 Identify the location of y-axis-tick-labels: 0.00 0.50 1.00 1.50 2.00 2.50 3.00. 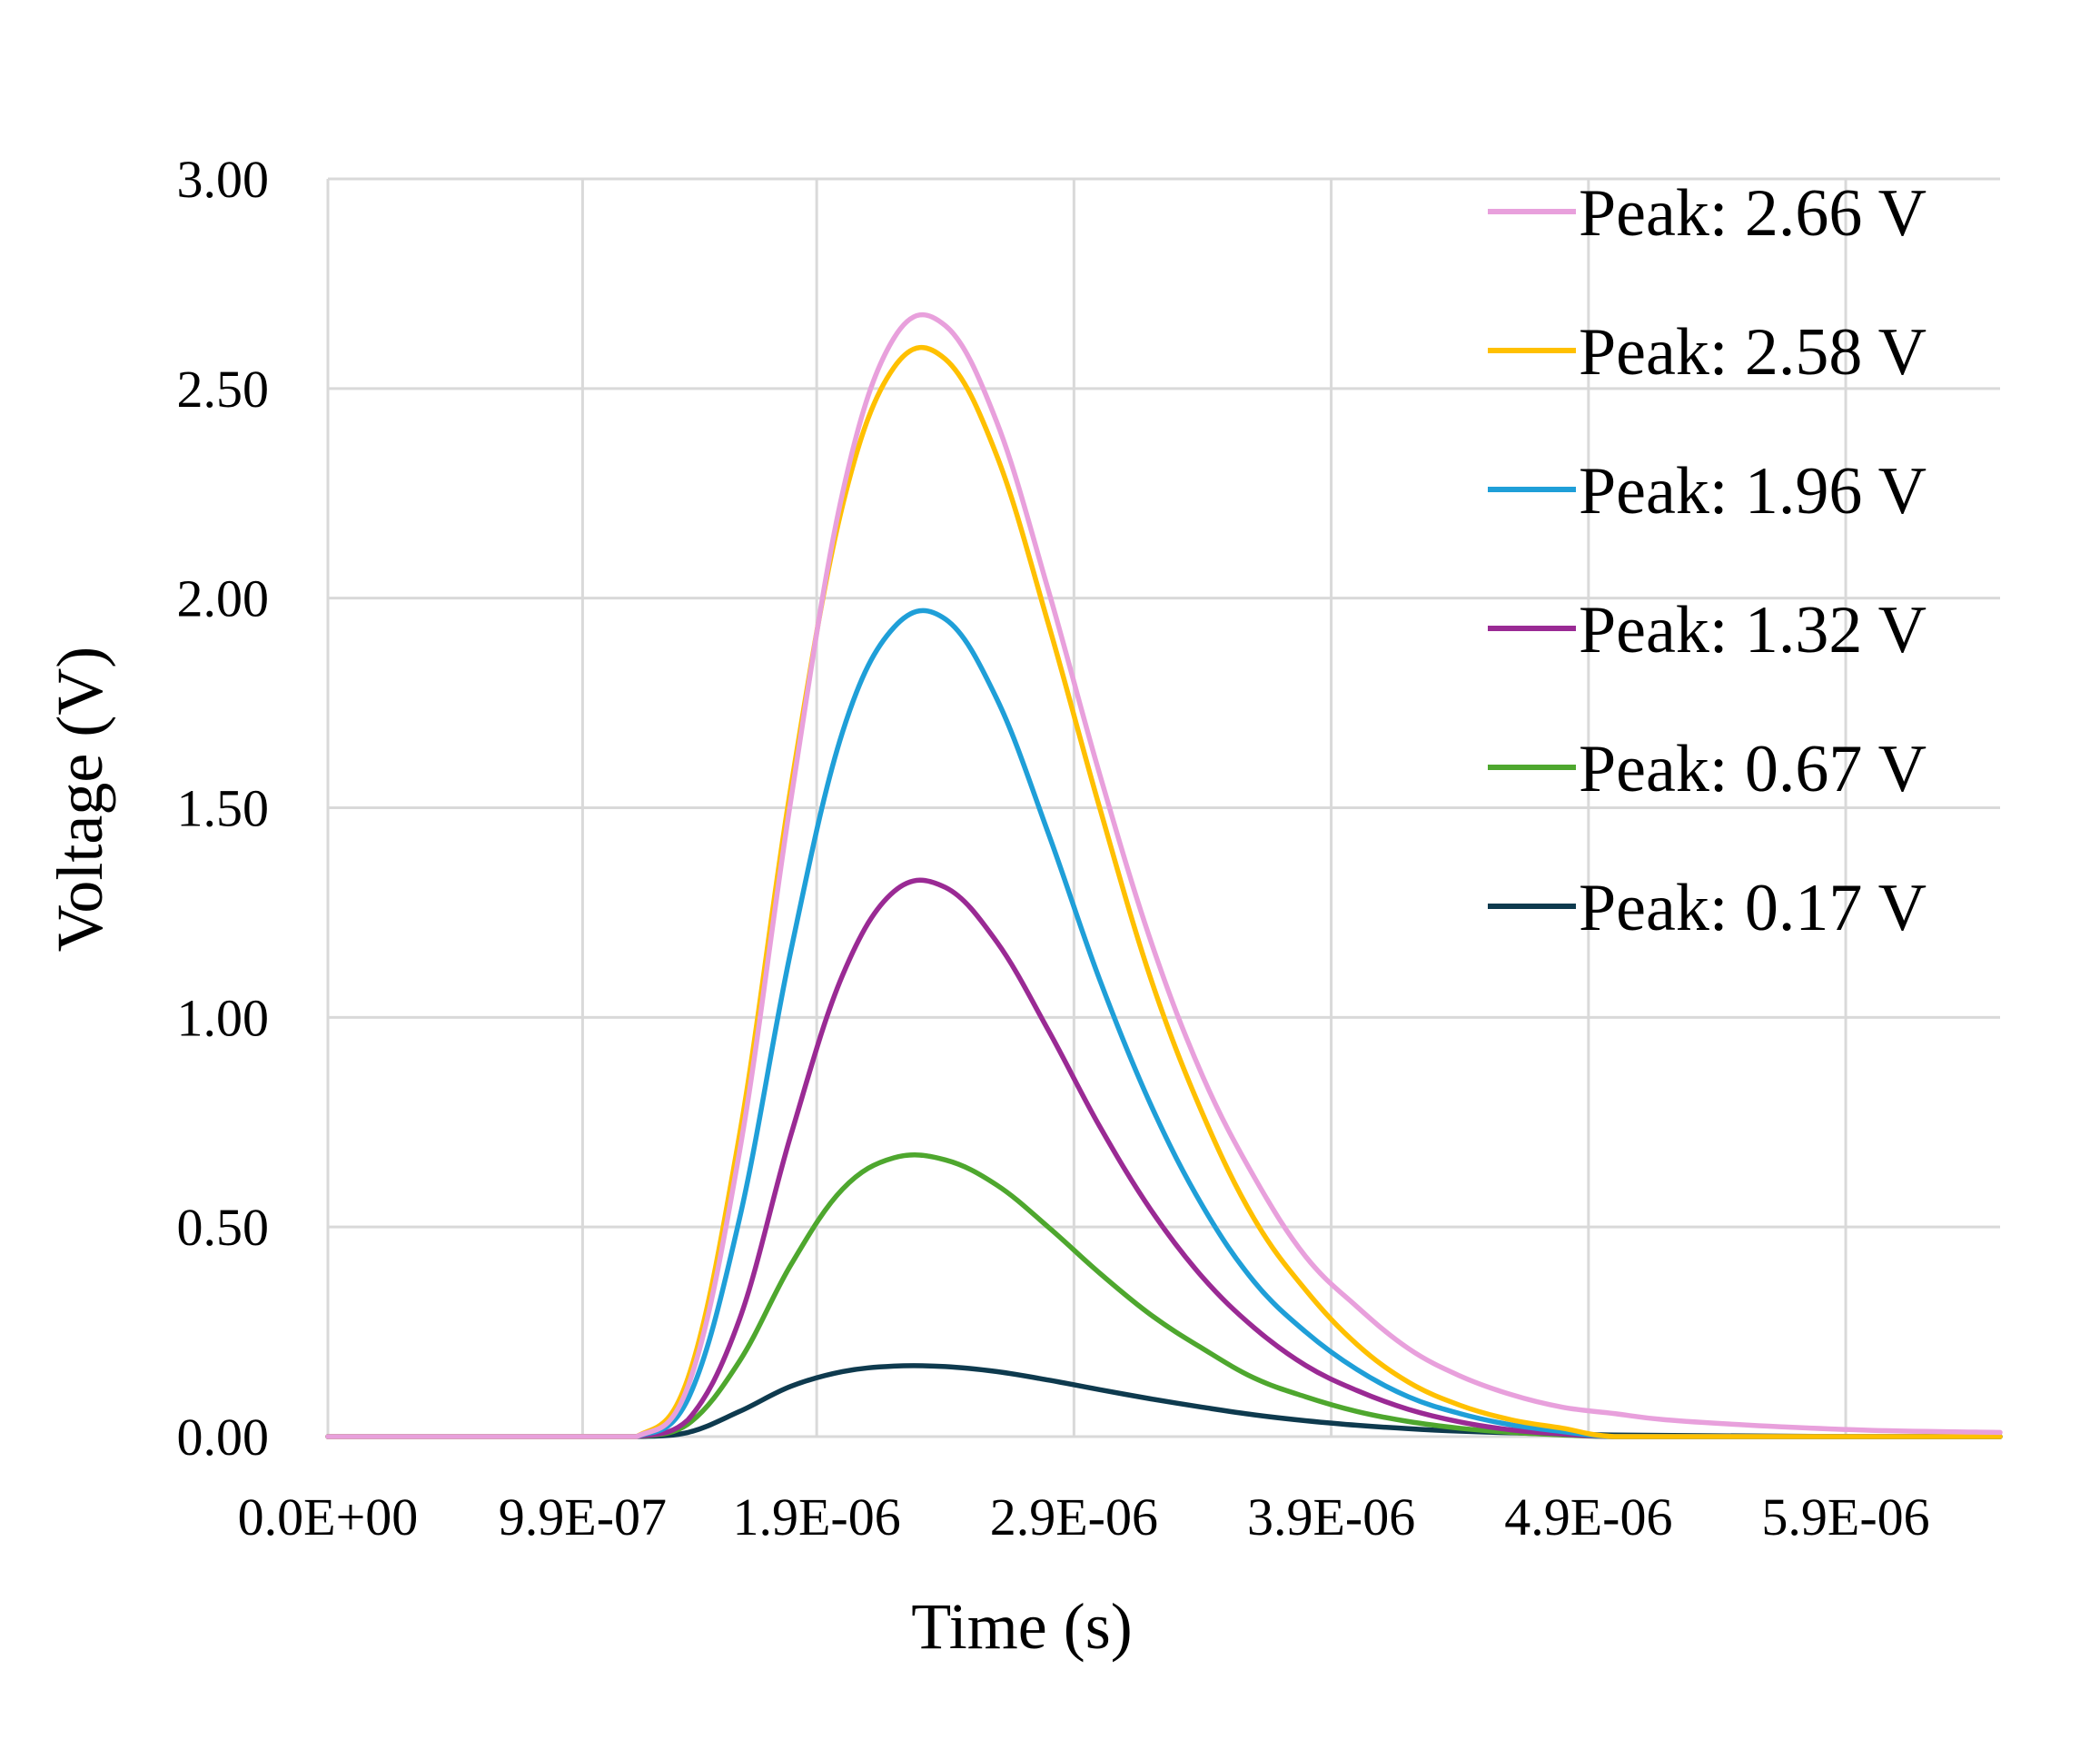
(223, 808).